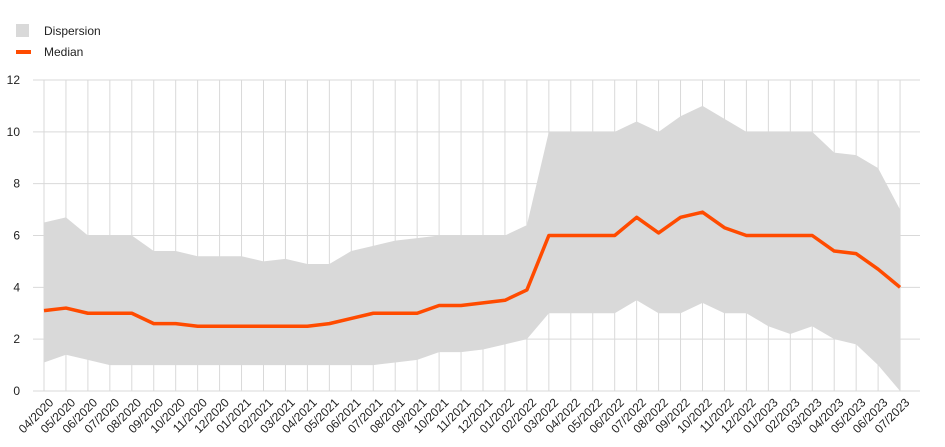 The image size is (945, 447). What do you see at coordinates (16, 339) in the screenshot?
I see `y-tick-label: 2` at bounding box center [16, 339].